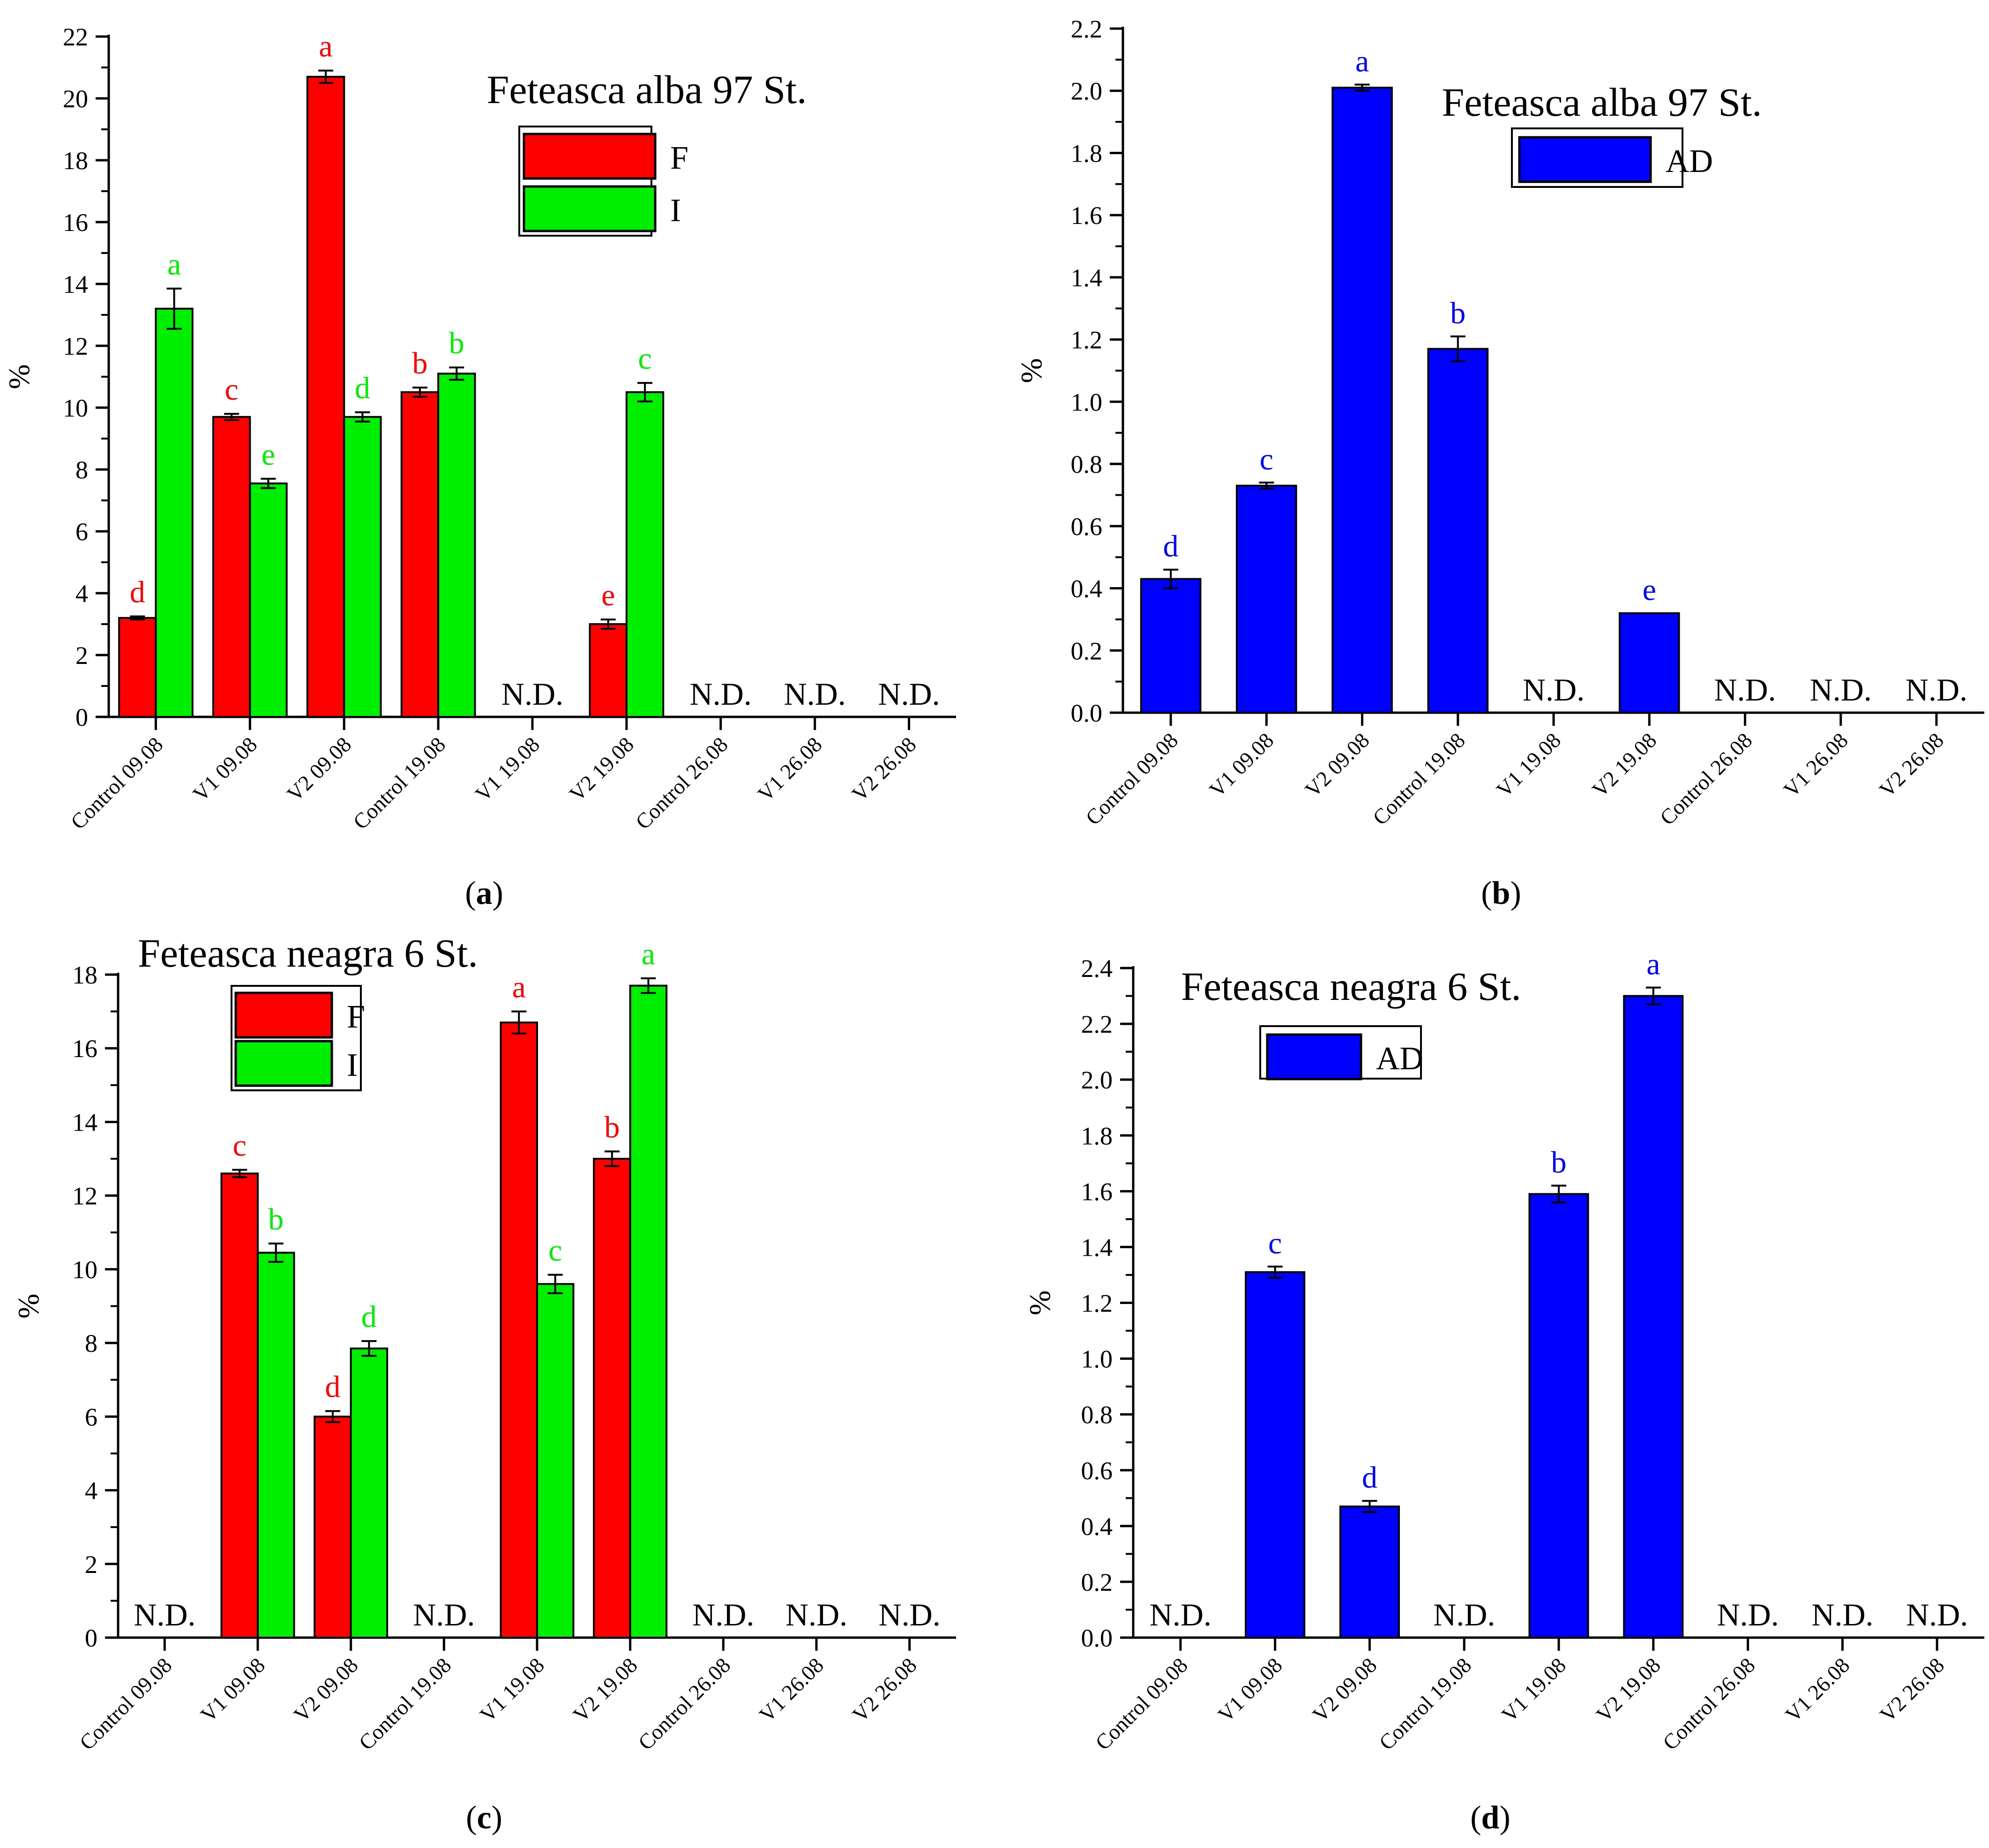 The height and width of the screenshot is (1848, 1989). What do you see at coordinates (84, 975) in the screenshot?
I see `y-tick-label: 18` at bounding box center [84, 975].